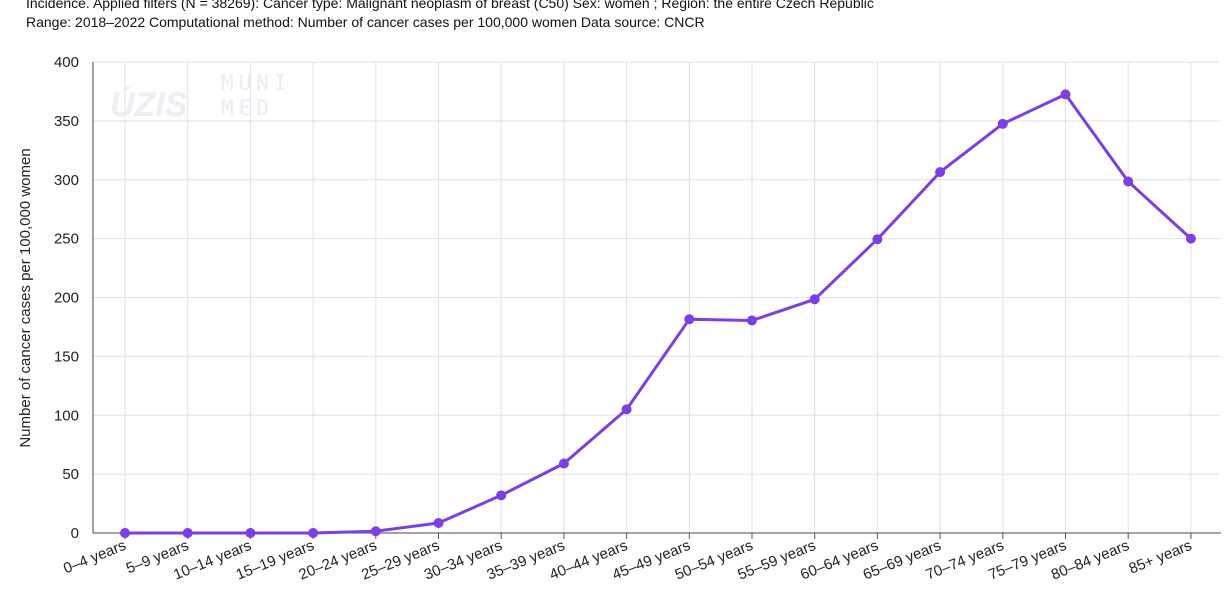 The height and width of the screenshot is (614, 1228). I want to click on y-tick-label: 100, so click(66, 415).